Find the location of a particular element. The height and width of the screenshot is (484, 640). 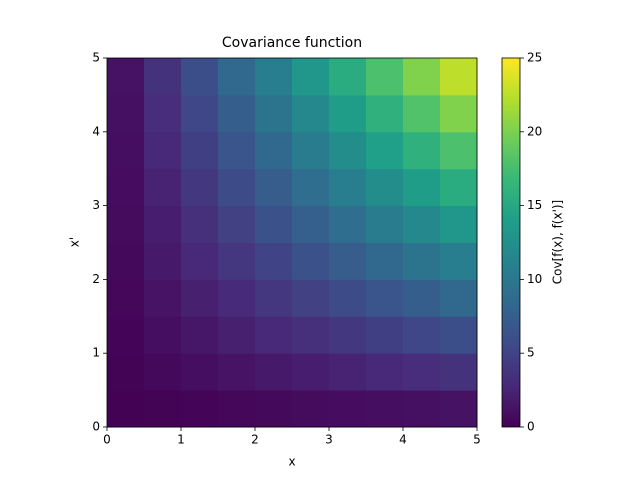

colorbar-label: Cov[f(x), f(x')] is located at coordinates (558, 242).